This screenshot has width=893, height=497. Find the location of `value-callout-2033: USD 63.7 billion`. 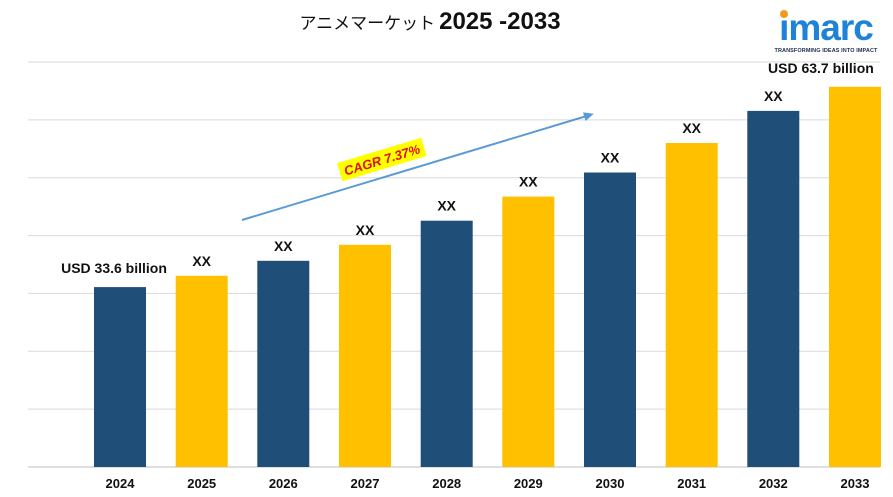

value-callout-2033: USD 63.7 billion is located at coordinates (821, 68).